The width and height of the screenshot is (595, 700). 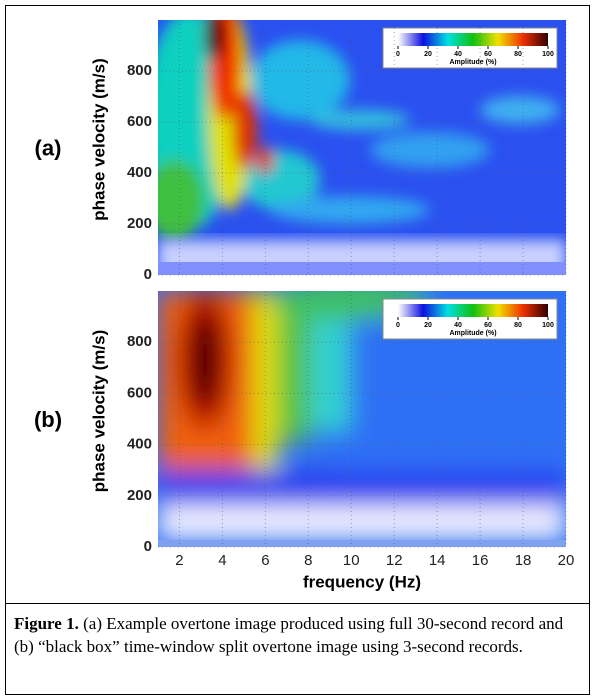 What do you see at coordinates (222, 560) in the screenshot?
I see `x-tick-label: 4` at bounding box center [222, 560].